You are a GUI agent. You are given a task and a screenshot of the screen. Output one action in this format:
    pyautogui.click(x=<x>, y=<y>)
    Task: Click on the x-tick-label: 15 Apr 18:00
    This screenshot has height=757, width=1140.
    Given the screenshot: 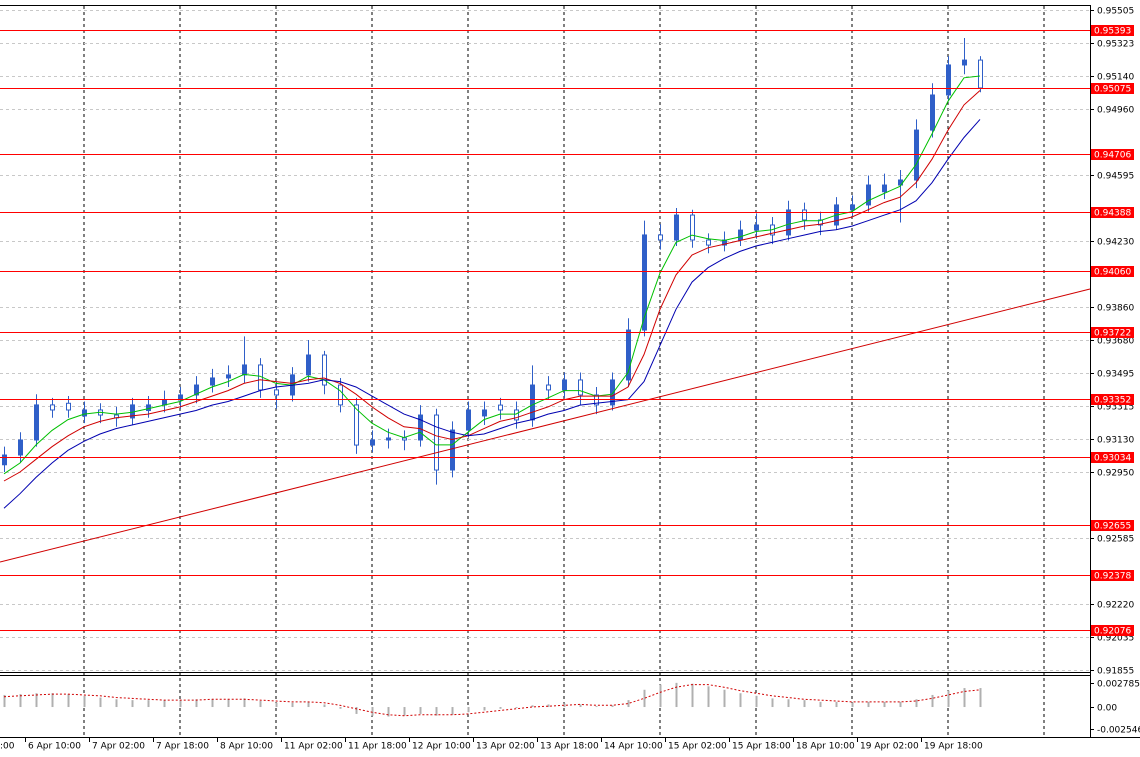 What is the action you would take?
    pyautogui.click(x=761, y=747)
    